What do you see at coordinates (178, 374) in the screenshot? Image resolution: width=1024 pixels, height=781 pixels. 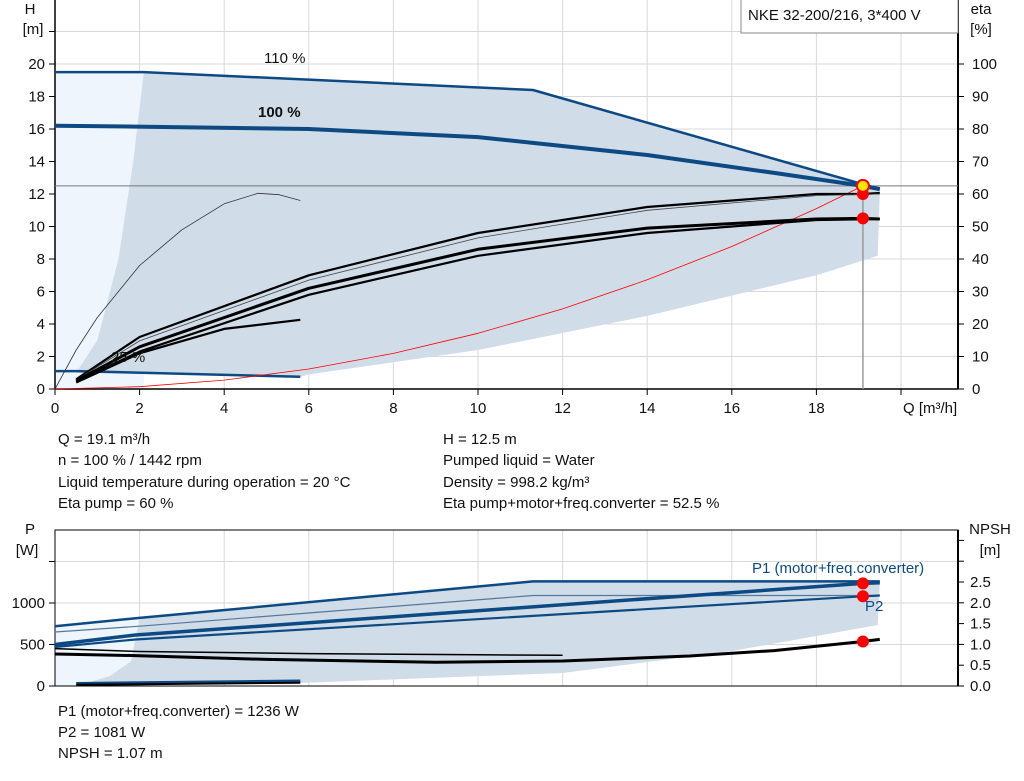 I see `head-25-curve` at bounding box center [178, 374].